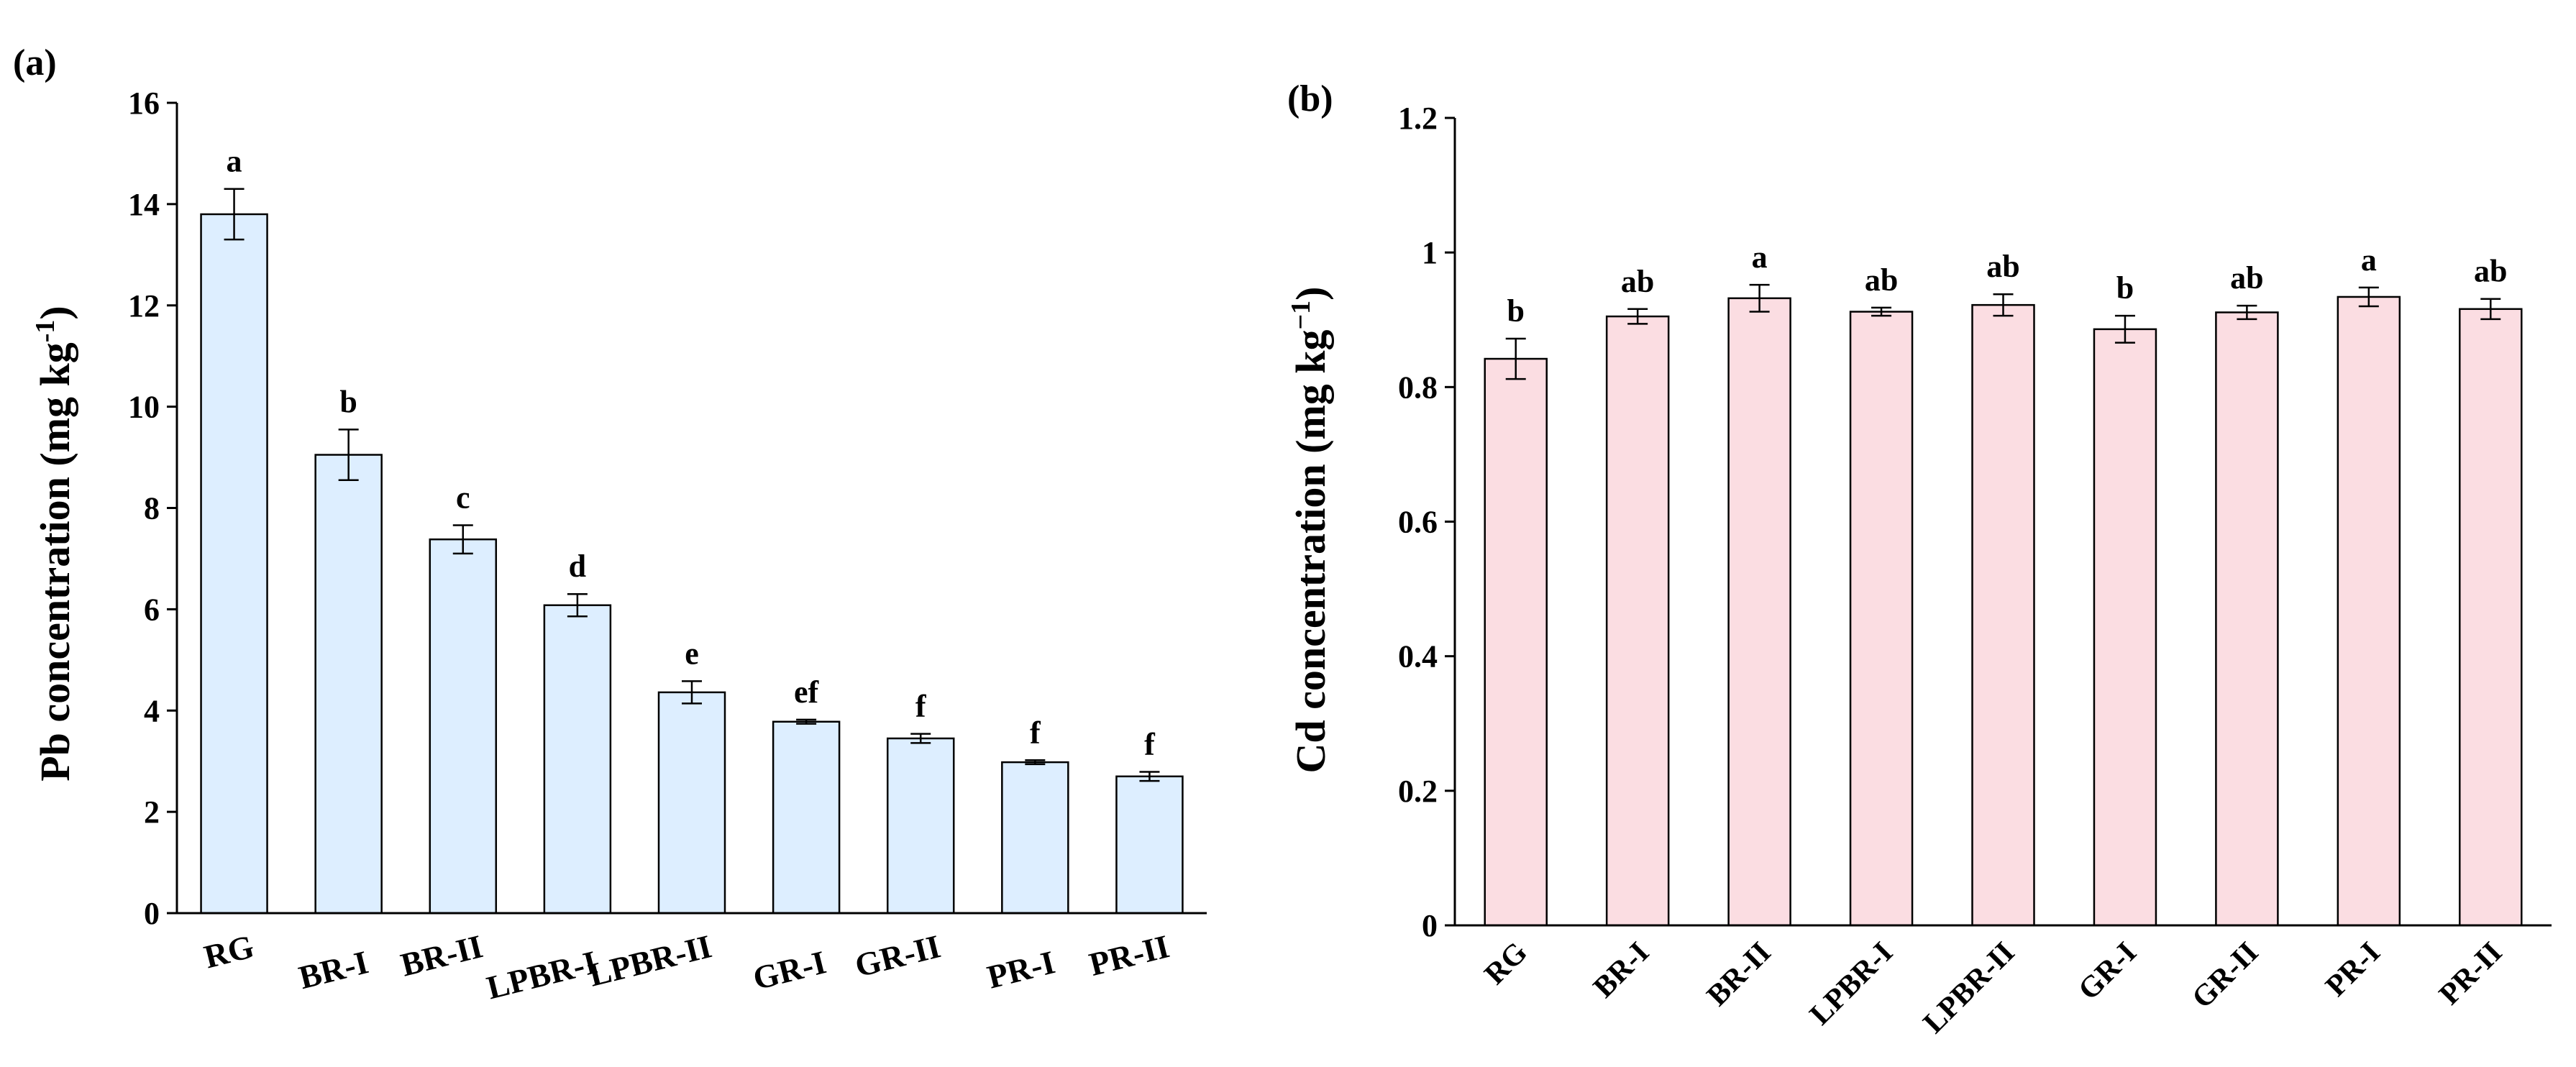  Describe the element at coordinates (1418, 656) in the screenshot. I see `panel-b-y-tick-label: 0.4` at that location.